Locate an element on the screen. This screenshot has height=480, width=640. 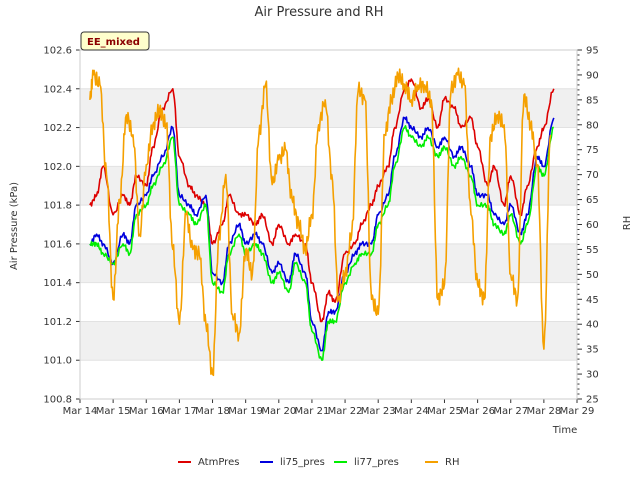
y2-tick-label: 70 is located at coordinates (592, 175).